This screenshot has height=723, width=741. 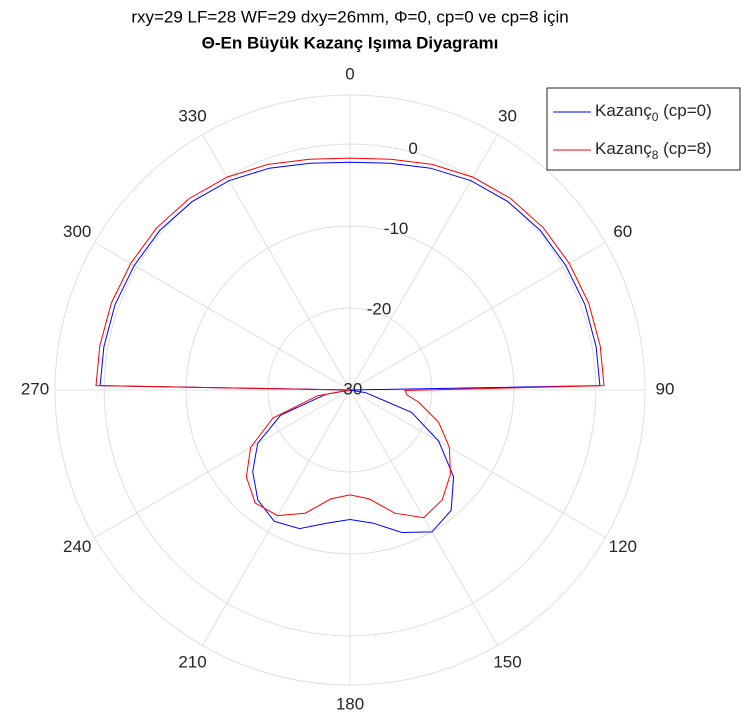 I want to click on theta-tick-label: 210, so click(x=192, y=661).